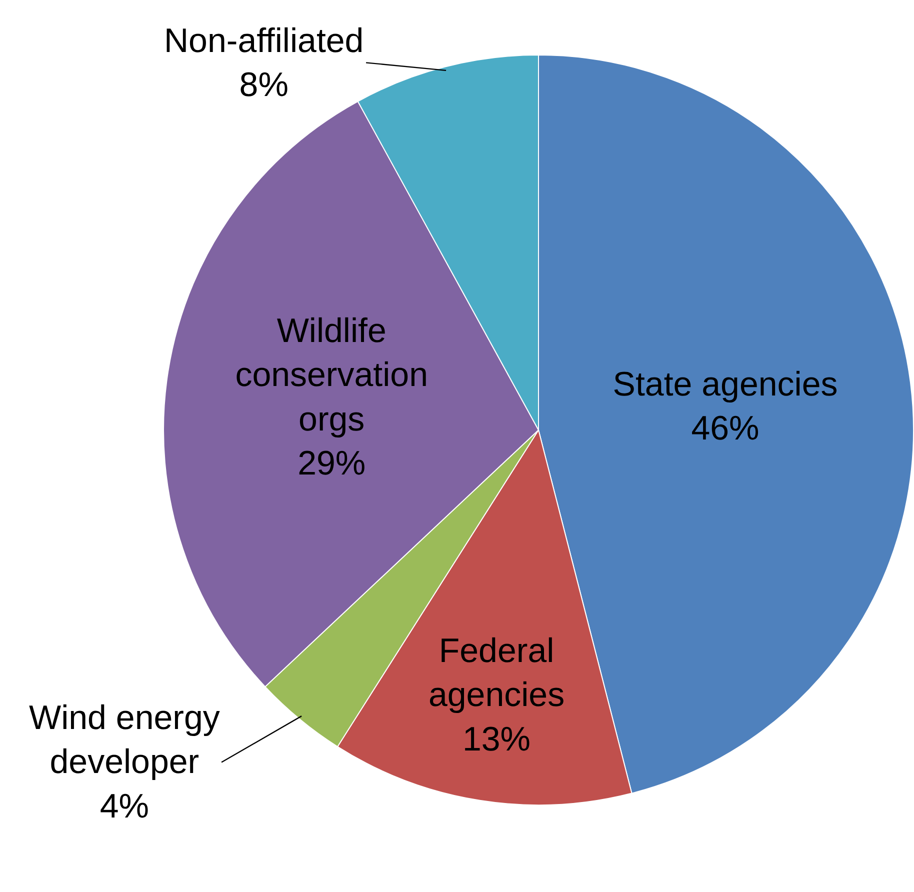  I want to click on data-label: 29%, so click(332, 463).